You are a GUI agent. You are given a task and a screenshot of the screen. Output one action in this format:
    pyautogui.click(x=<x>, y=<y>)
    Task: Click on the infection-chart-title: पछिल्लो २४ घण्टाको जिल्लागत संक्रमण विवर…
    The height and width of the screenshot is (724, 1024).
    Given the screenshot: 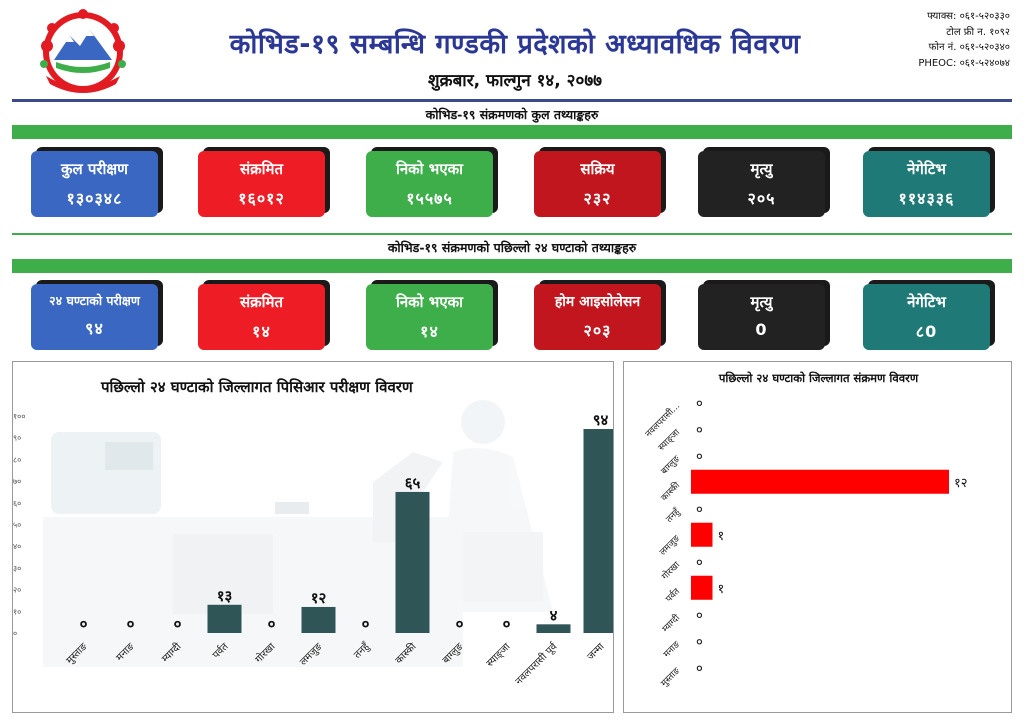 What is the action you would take?
    pyautogui.click(x=818, y=378)
    